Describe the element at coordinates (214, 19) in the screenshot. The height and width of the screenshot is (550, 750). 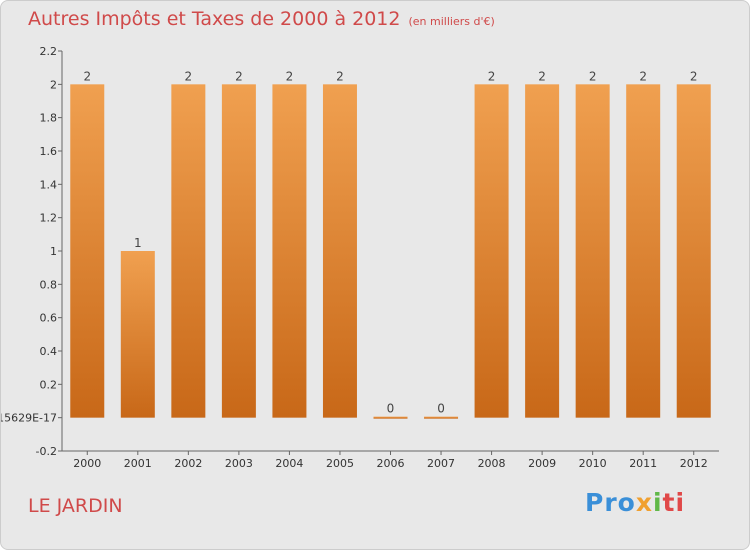
I see `chart-title-text: Autres Impôts et Taxes de 2000 à 2012` at that location.